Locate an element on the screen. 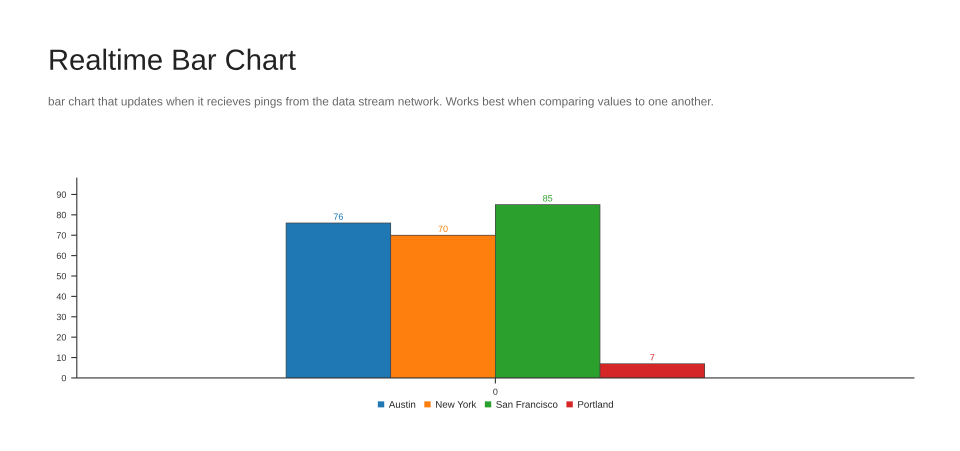 The image size is (960, 451). y-tick-label: 70 is located at coordinates (61, 235).